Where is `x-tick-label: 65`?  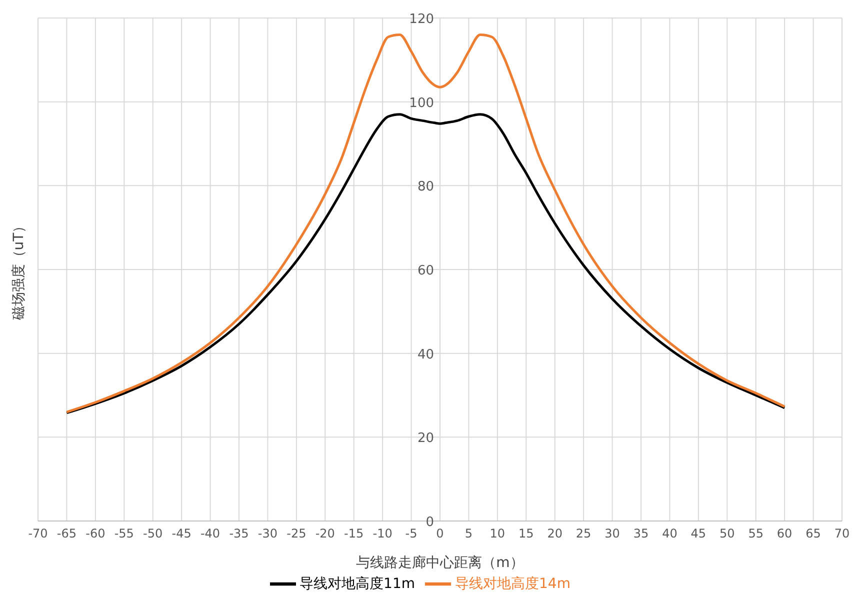 x-tick-label: 65 is located at coordinates (813, 533).